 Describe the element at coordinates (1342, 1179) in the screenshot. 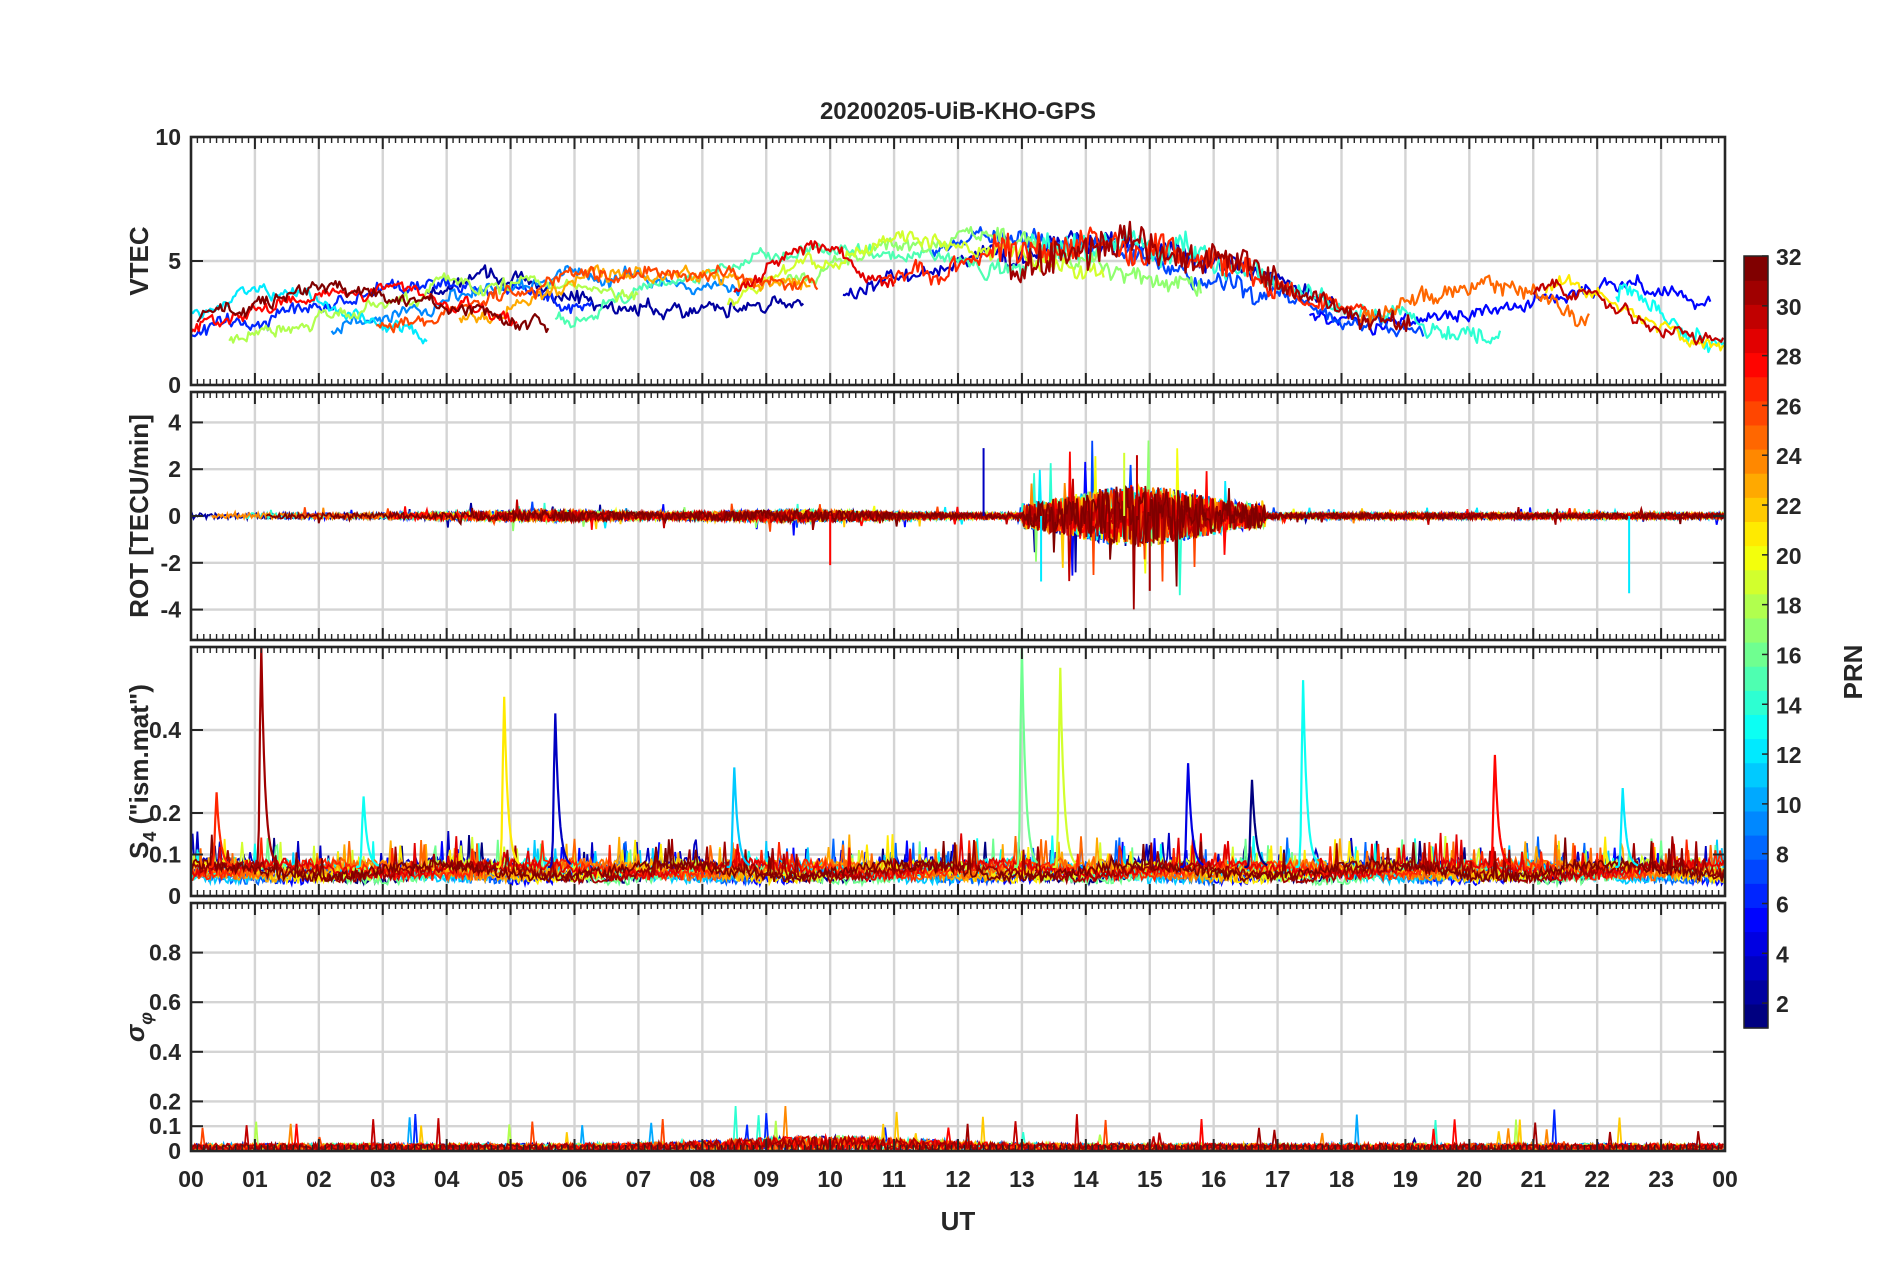

I see `x-tick-label: 18` at that location.